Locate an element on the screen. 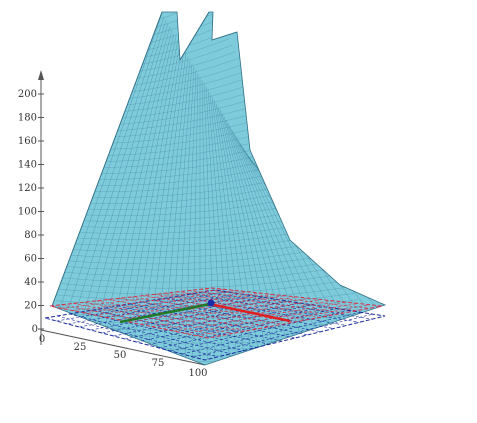  z-tick-label: 0 is located at coordinates (35, 329).